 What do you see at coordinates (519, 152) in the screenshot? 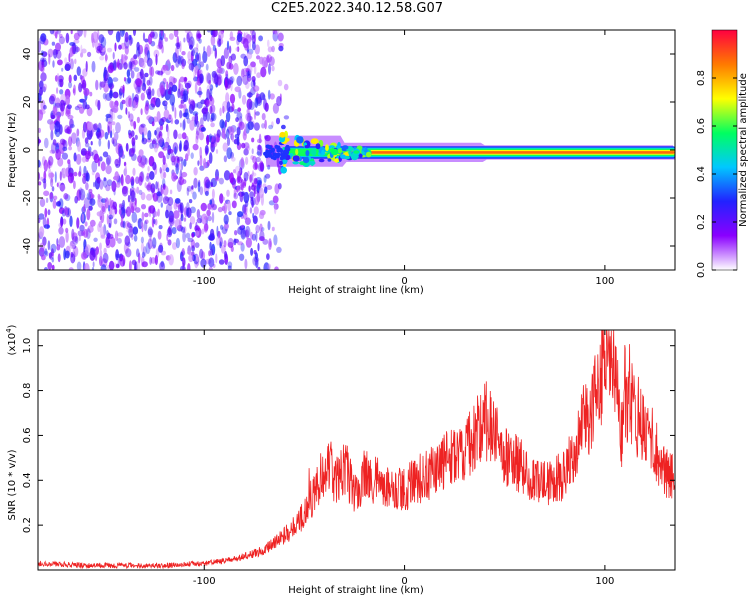
I see `signal-core-layer` at bounding box center [519, 152].